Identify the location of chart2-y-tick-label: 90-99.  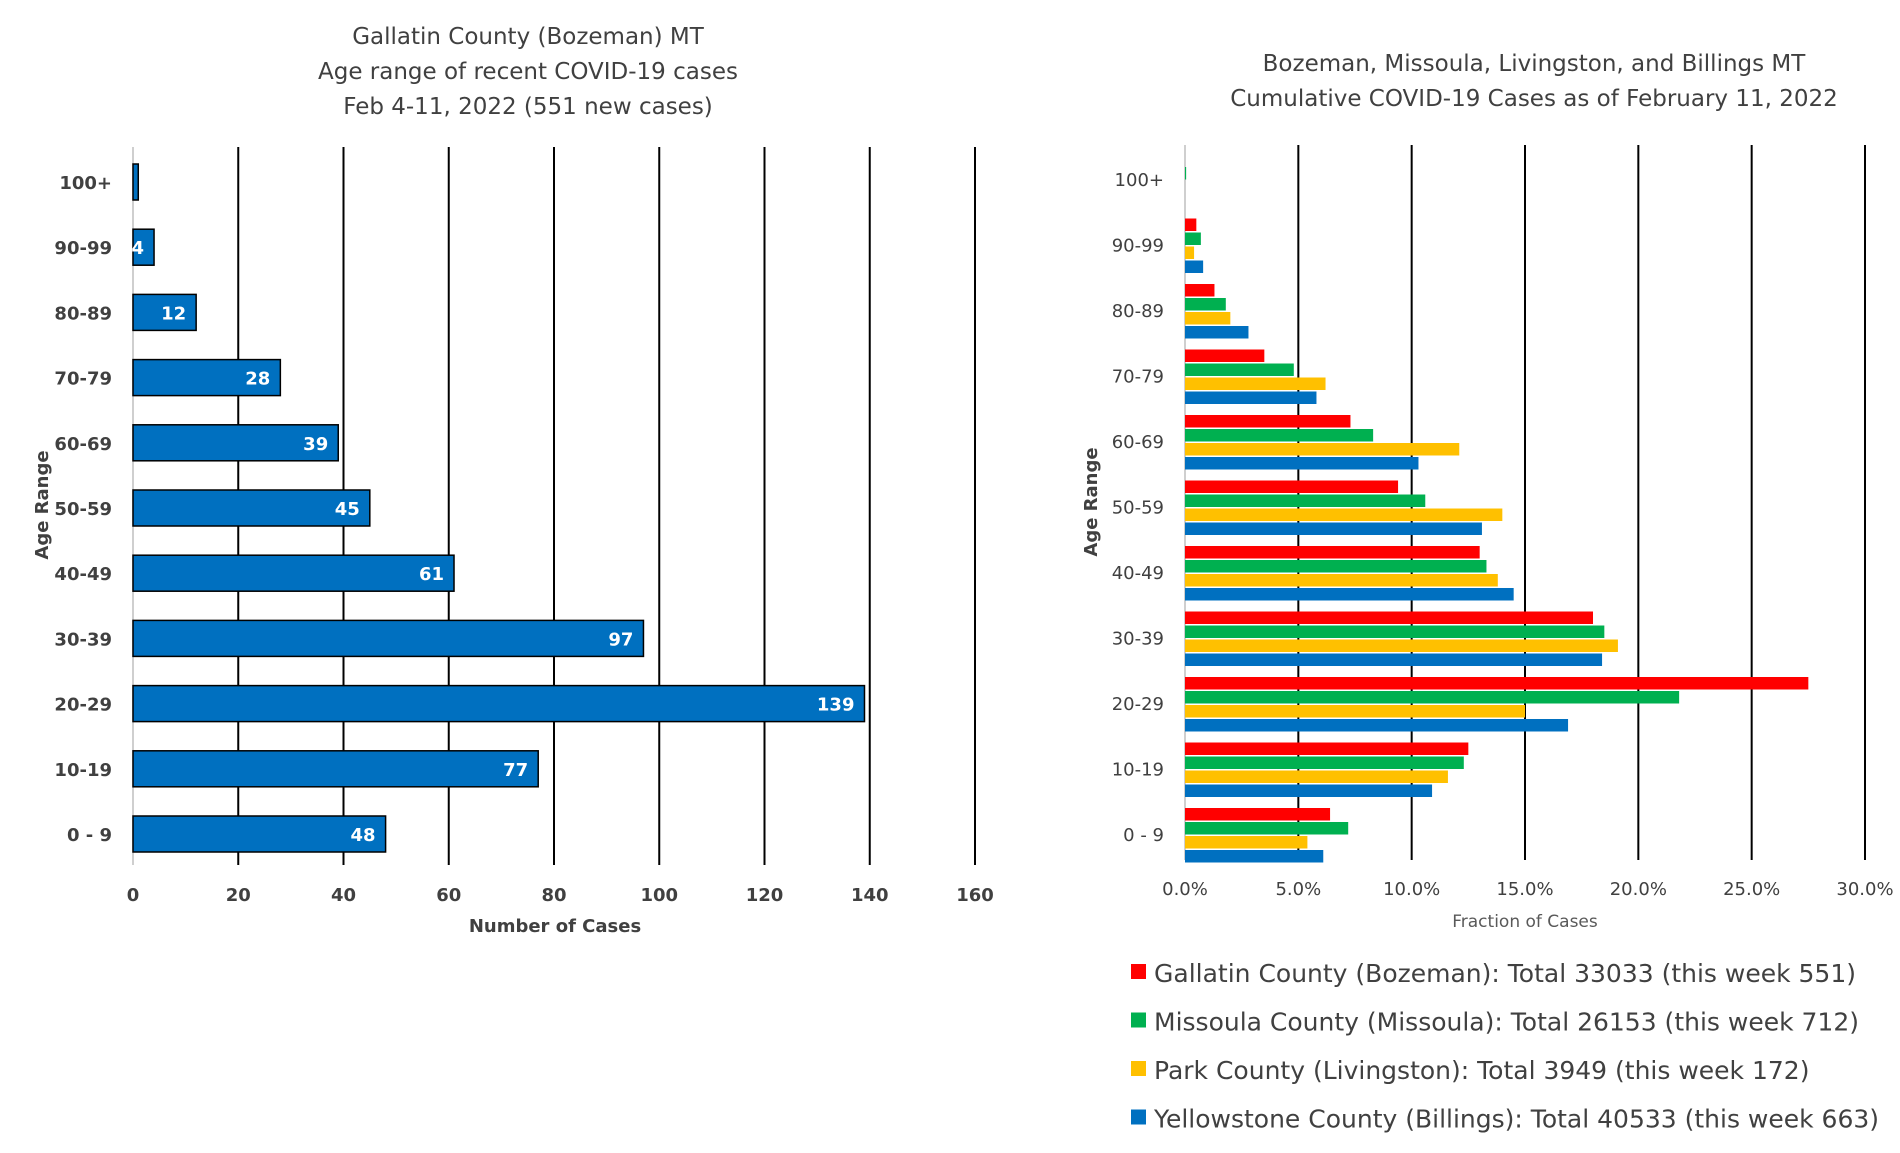
(1138, 246).